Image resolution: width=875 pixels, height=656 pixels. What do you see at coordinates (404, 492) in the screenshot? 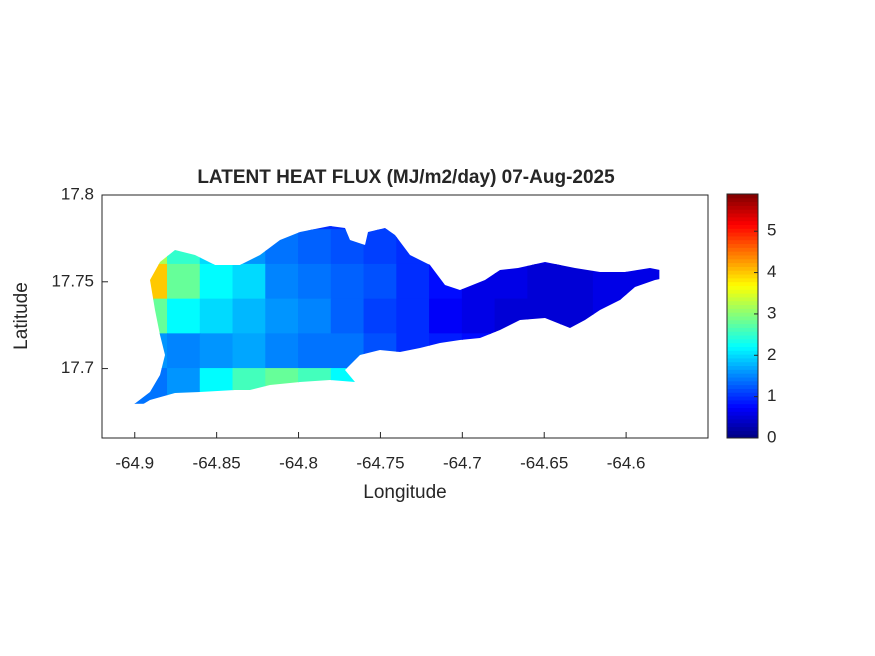
I see `x-axis-label: Longitude` at bounding box center [404, 492].